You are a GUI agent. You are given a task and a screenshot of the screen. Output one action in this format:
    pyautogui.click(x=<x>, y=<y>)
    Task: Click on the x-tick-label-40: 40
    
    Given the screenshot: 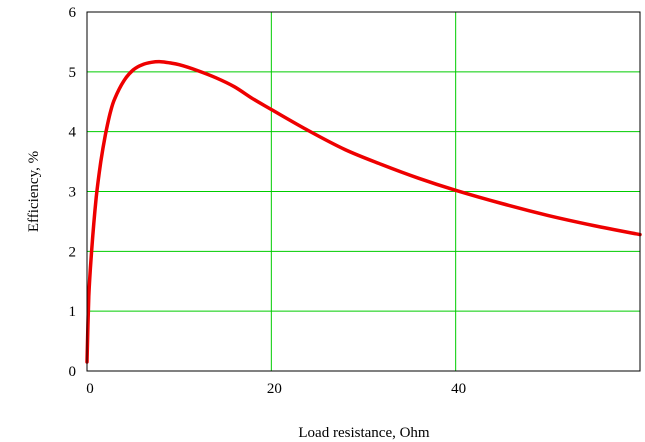 What is the action you would take?
    pyautogui.click(x=458, y=389)
    